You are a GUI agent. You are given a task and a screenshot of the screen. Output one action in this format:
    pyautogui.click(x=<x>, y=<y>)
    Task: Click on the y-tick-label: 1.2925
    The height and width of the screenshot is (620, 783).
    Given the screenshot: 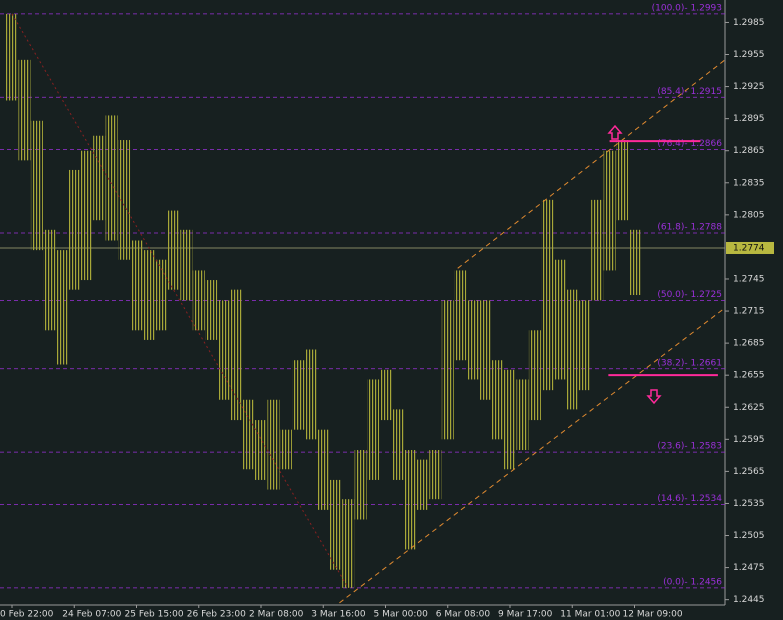 What is the action you would take?
    pyautogui.click(x=749, y=87)
    